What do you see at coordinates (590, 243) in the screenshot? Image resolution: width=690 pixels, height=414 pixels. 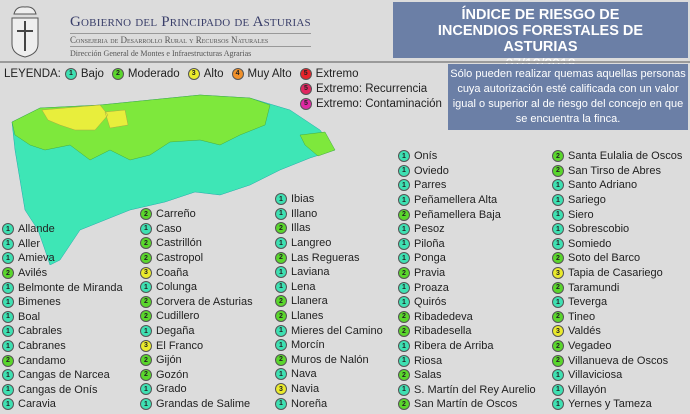 I see `municipality-name: Somiedo` at bounding box center [590, 243].